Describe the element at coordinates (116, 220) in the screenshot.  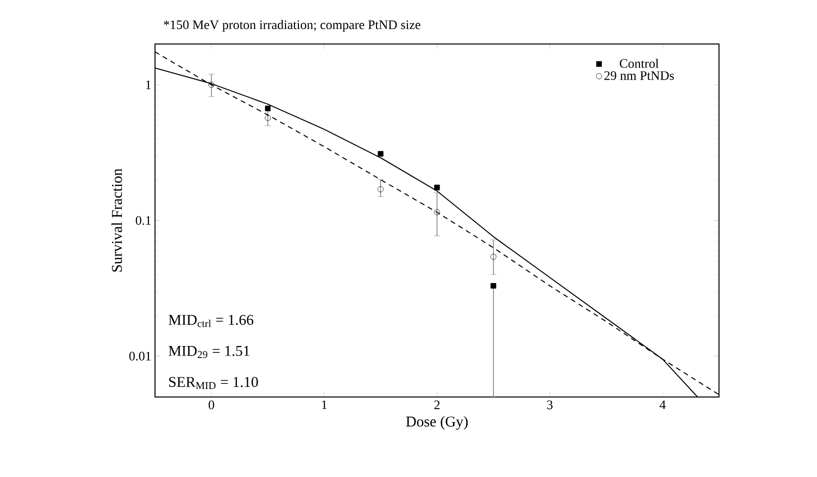
I see `y-axis-title: Survival Fraction` at that location.